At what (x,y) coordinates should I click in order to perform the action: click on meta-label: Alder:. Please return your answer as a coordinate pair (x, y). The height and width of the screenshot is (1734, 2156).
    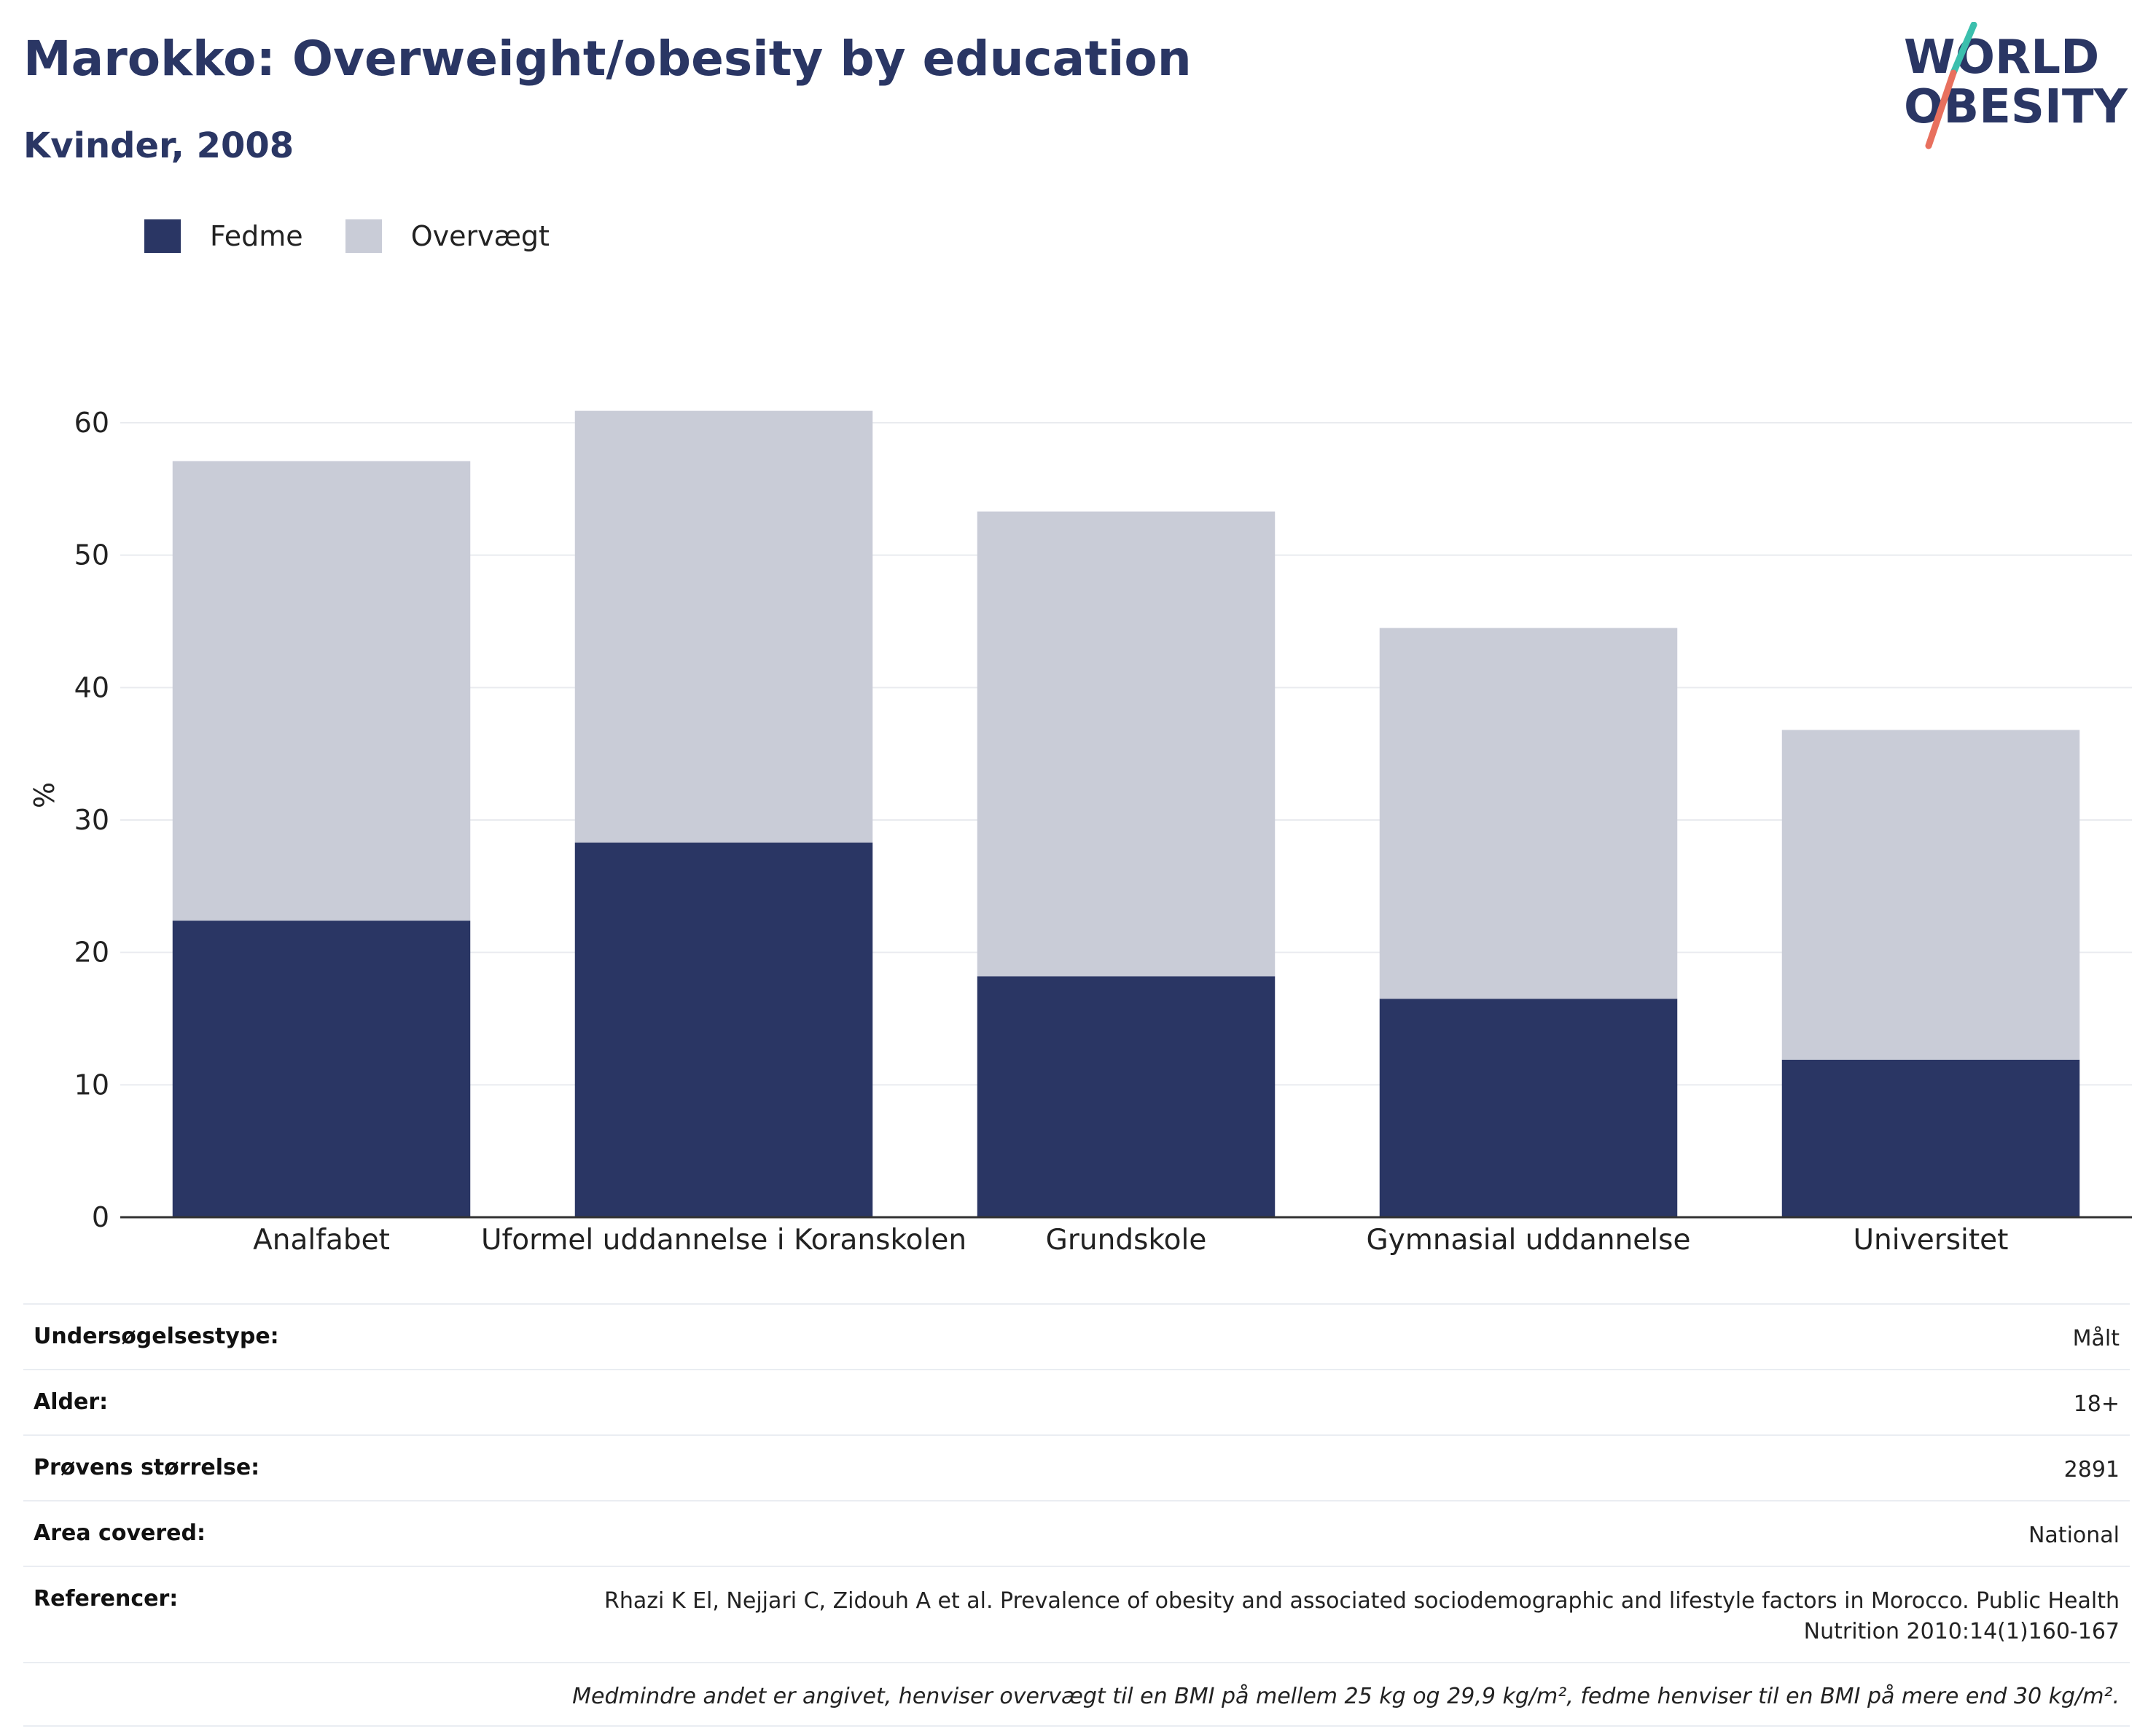
    Looking at the image, I should click on (71, 1402).